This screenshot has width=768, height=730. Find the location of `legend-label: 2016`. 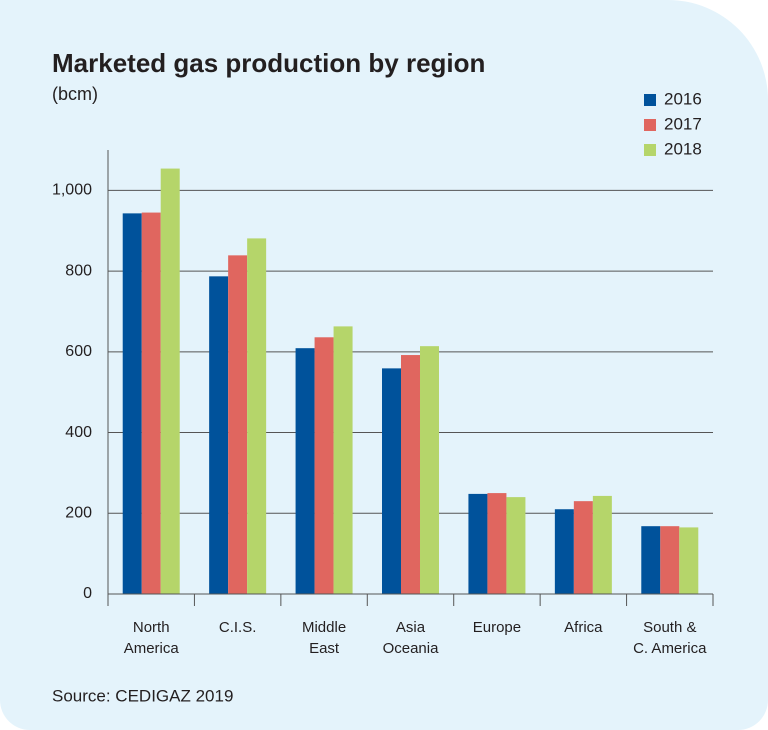

legend-label: 2016 is located at coordinates (683, 98).